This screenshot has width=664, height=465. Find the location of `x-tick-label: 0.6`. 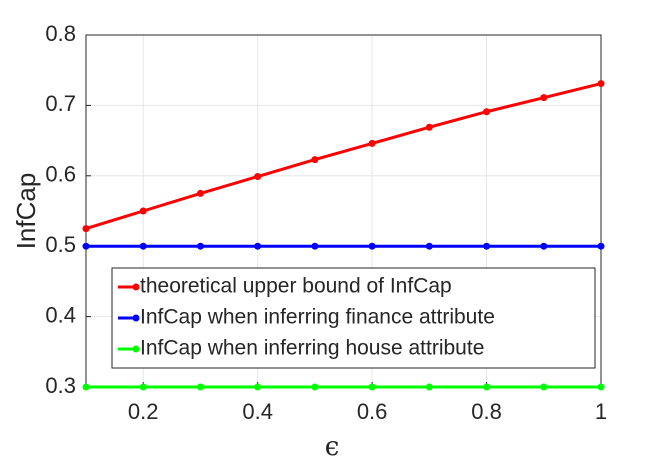

x-tick-label: 0.6 is located at coordinates (372, 411).